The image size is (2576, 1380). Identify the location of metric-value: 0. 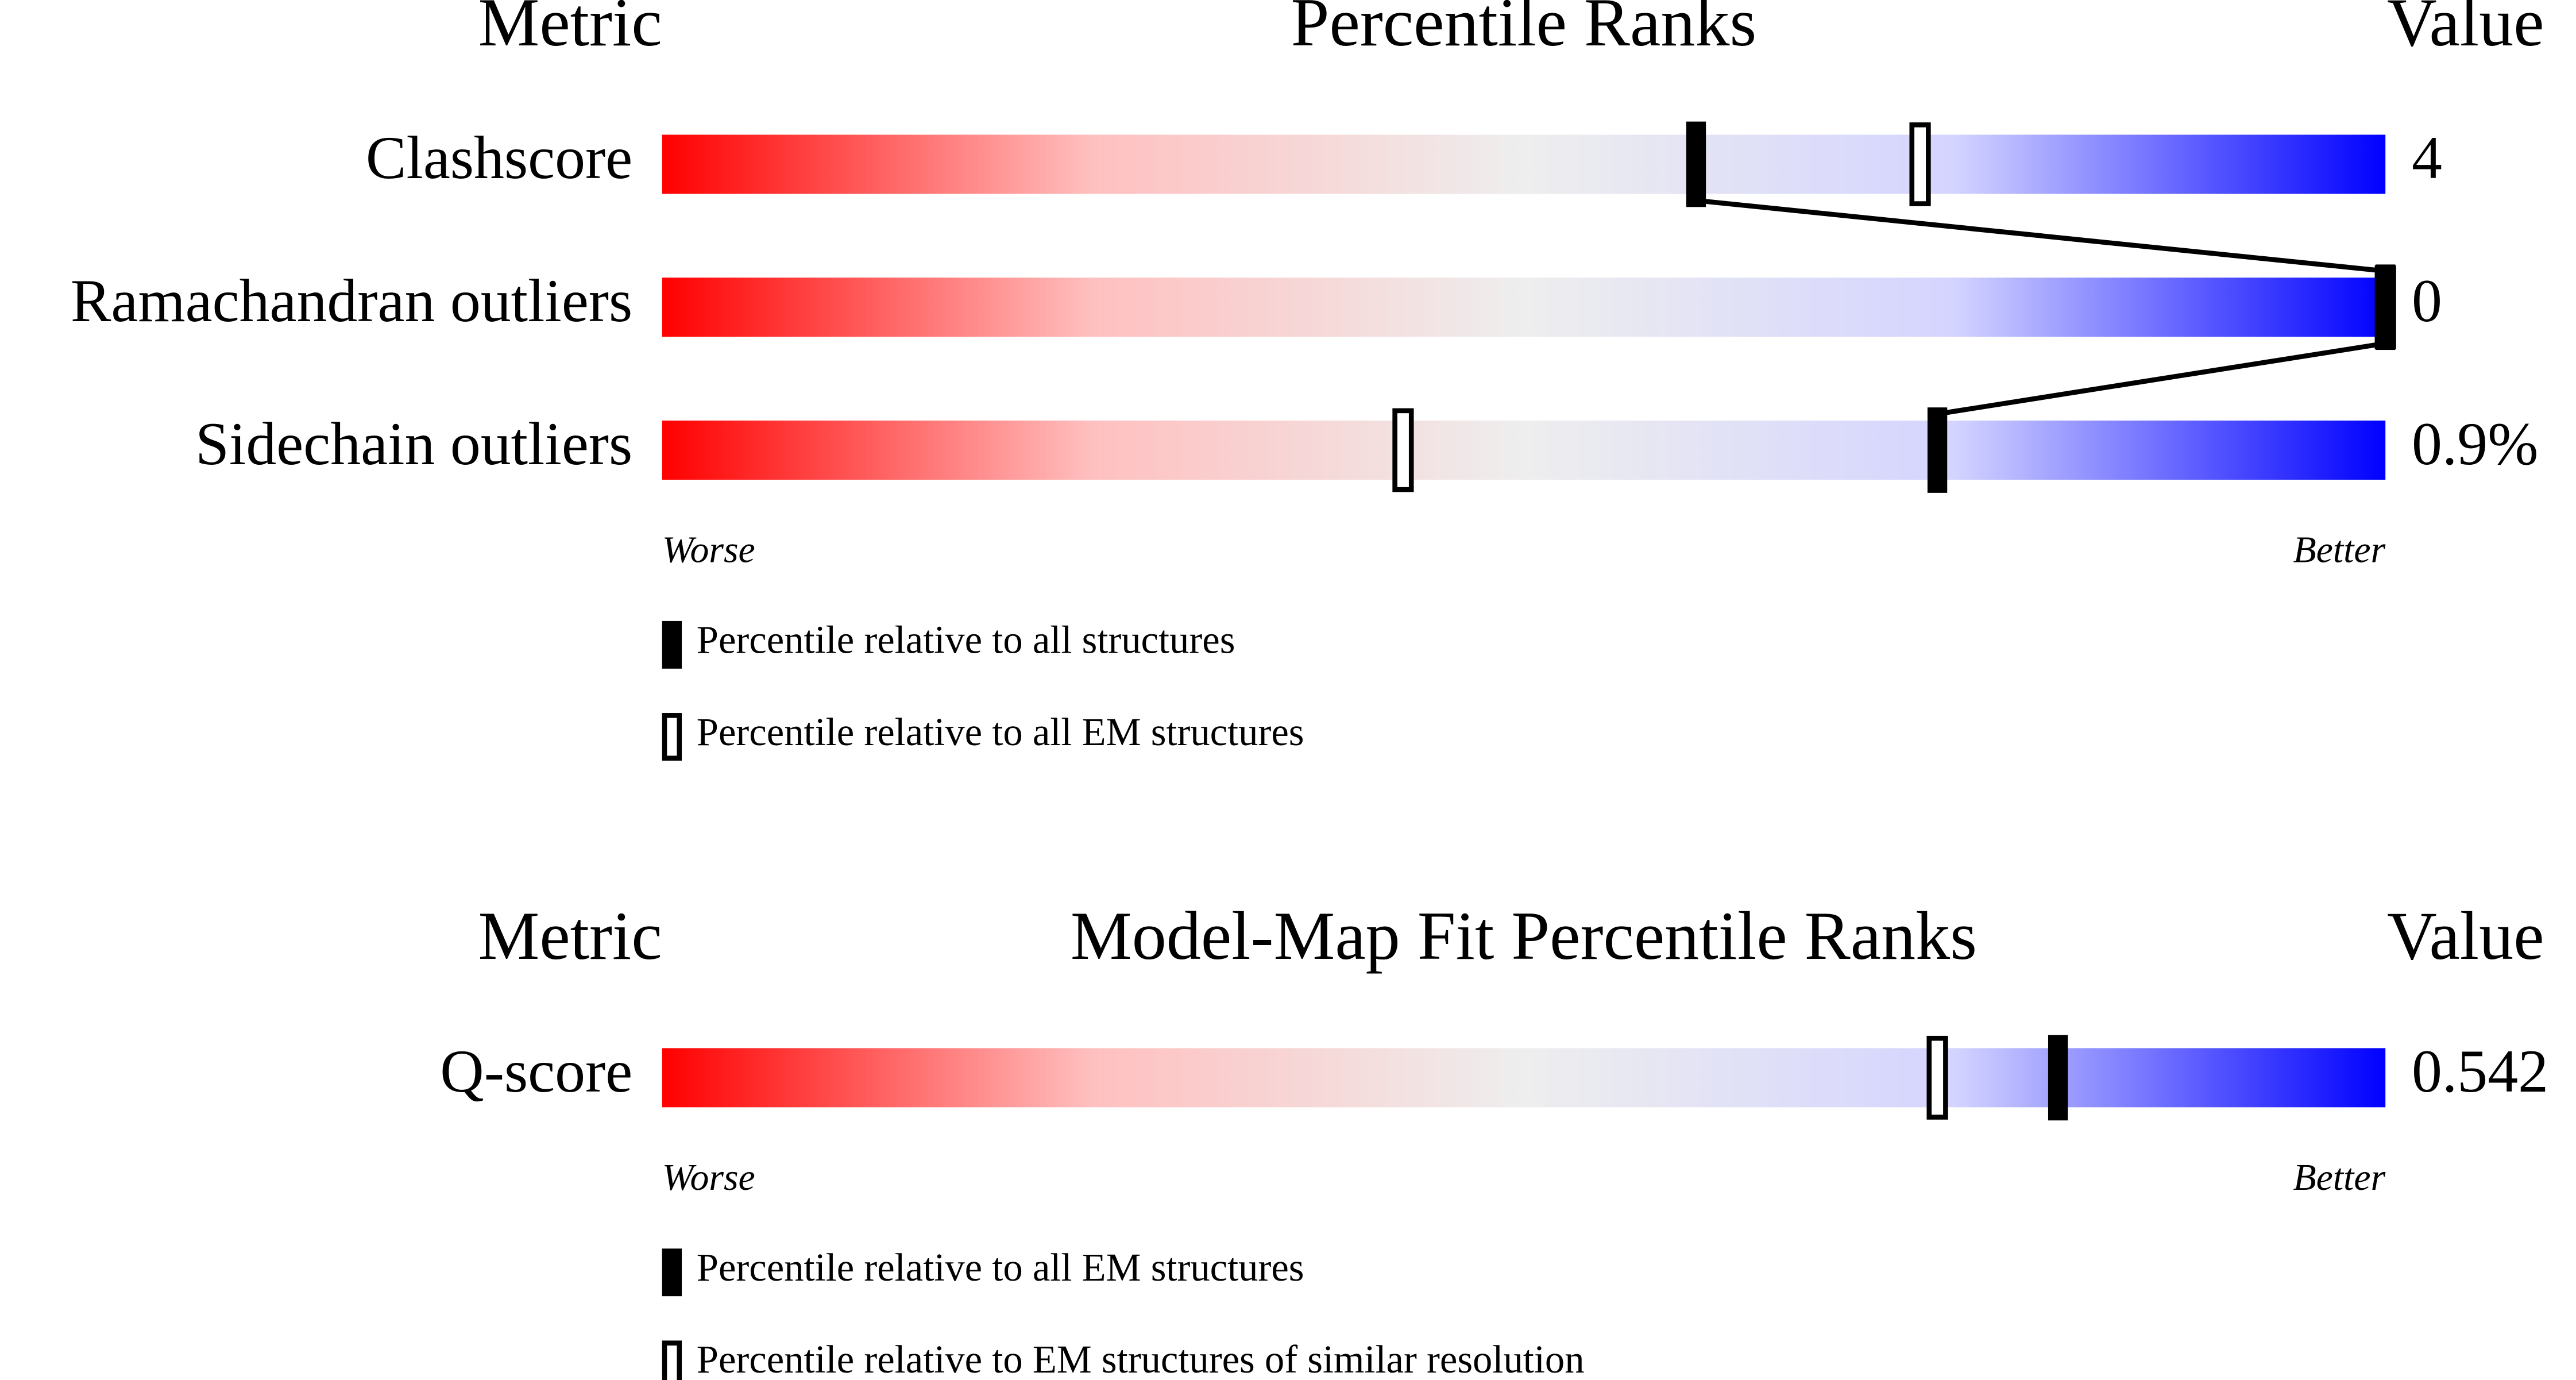
(2427, 300).